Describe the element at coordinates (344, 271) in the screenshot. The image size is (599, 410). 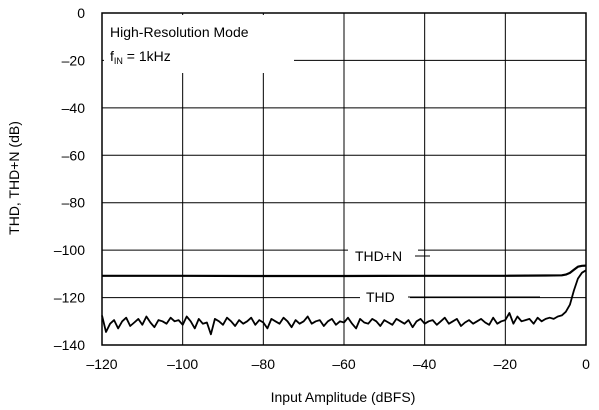
I see `series-line-thd-n` at that location.